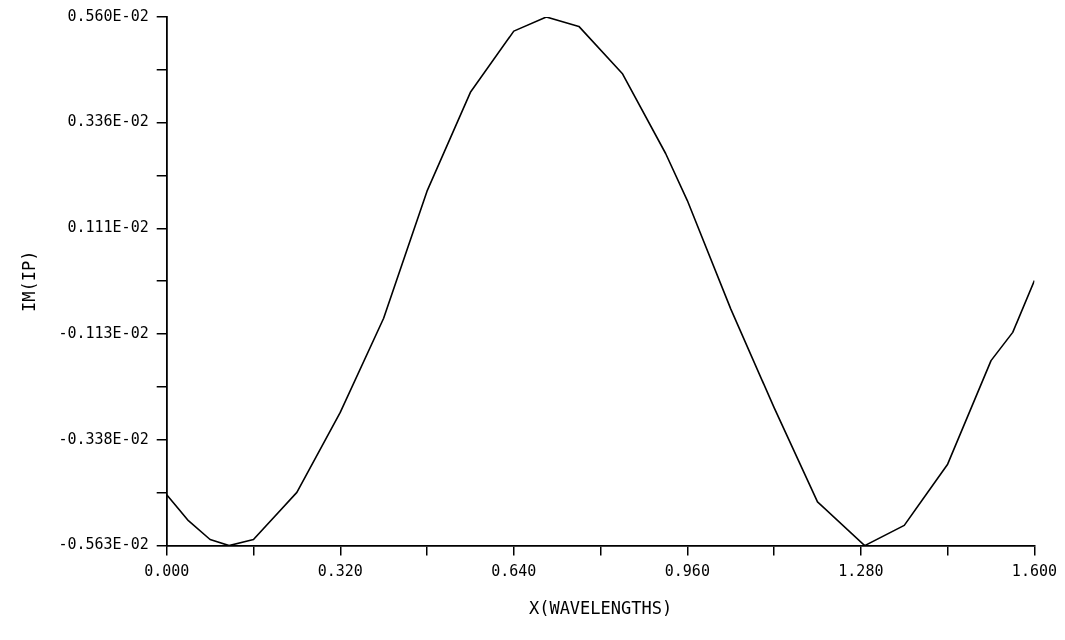 Image resolution: width=1065 pixels, height=640 pixels. I want to click on x-tick-label: 1.600, so click(1034, 571).